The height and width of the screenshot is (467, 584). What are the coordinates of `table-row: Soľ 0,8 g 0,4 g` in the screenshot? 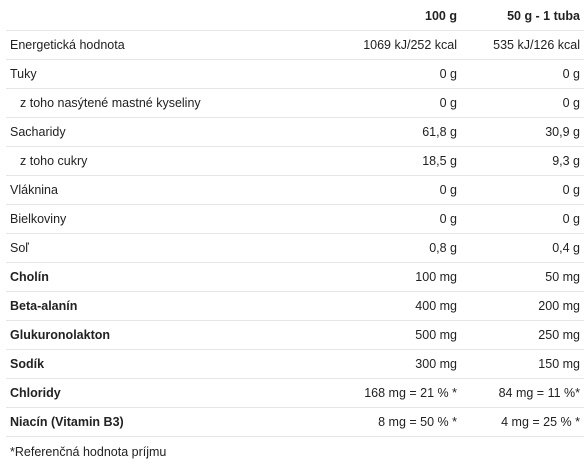 It's located at (295, 248).